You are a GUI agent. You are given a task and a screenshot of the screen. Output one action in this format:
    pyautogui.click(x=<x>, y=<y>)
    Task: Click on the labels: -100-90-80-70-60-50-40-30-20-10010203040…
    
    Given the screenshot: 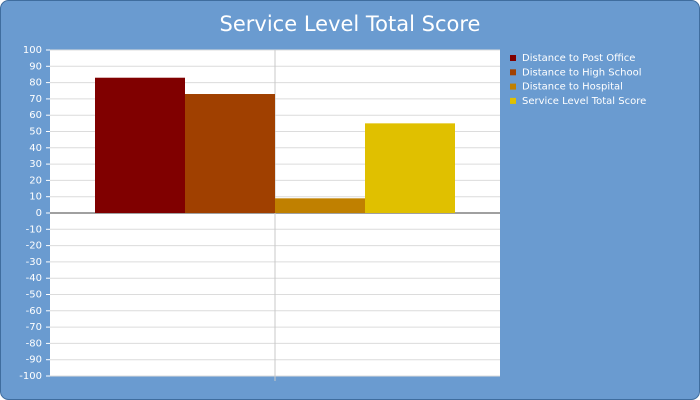 What is the action you would take?
    pyautogui.click(x=30, y=213)
    